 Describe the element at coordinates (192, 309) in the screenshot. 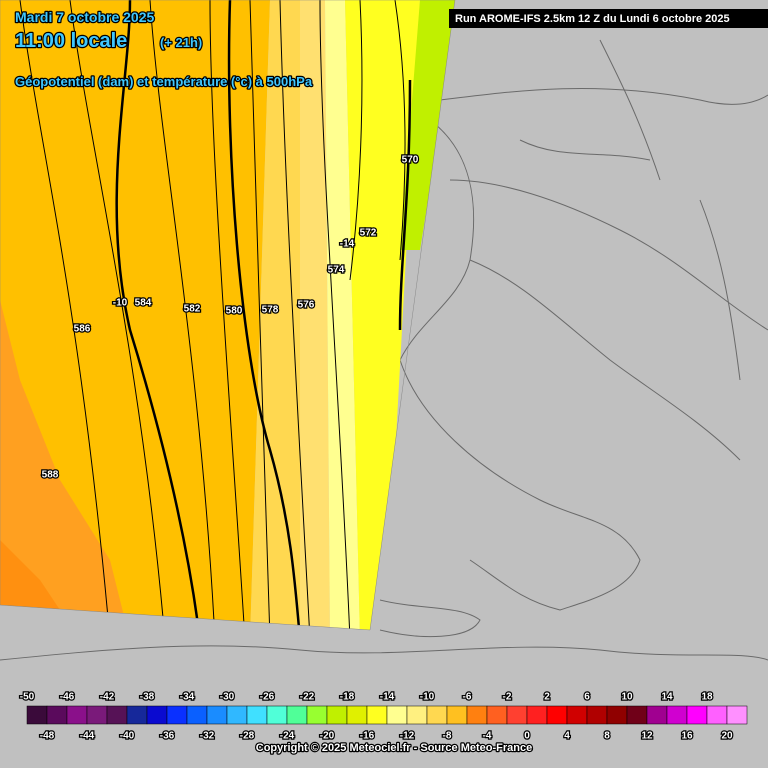

I see `contour-label: 582` at that location.